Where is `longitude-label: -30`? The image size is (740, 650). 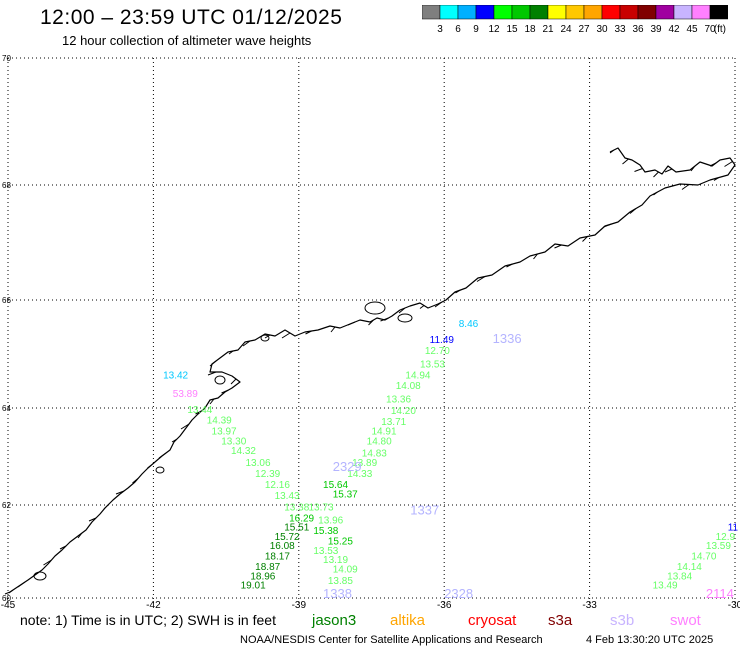
longitude-label: -30 is located at coordinates (734, 605).